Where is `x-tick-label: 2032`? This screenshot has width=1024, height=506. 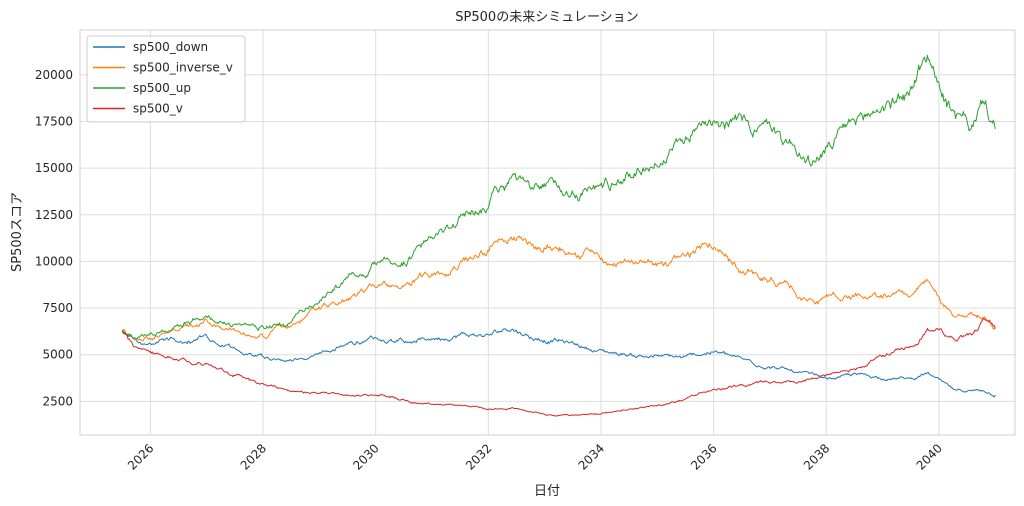 x-tick-label: 2032 is located at coordinates (478, 456).